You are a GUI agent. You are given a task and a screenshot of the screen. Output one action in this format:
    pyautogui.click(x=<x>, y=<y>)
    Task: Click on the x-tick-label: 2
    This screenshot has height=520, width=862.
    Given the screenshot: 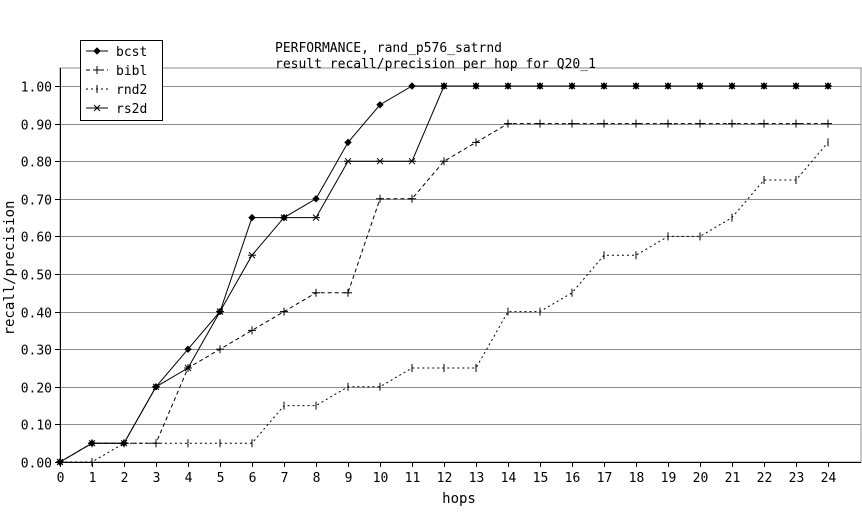 What is the action you would take?
    pyautogui.click(x=125, y=478)
    